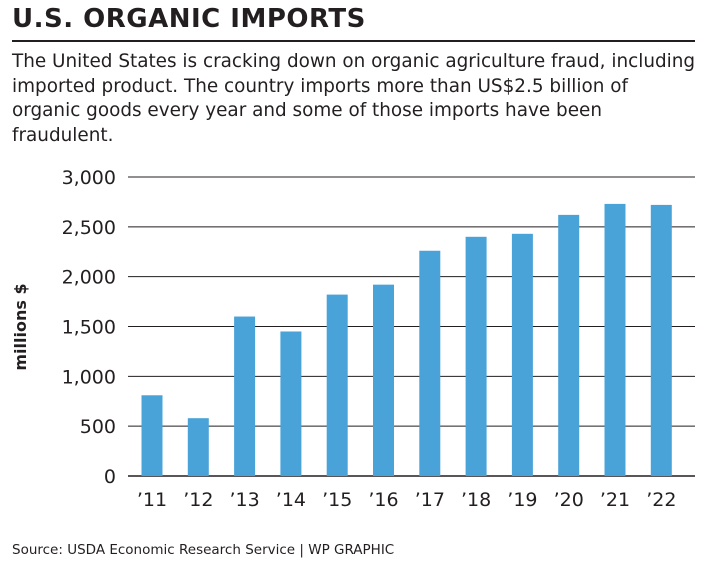 This screenshot has height=567, width=707. I want to click on x-tick-label: ’11, so click(152, 500).